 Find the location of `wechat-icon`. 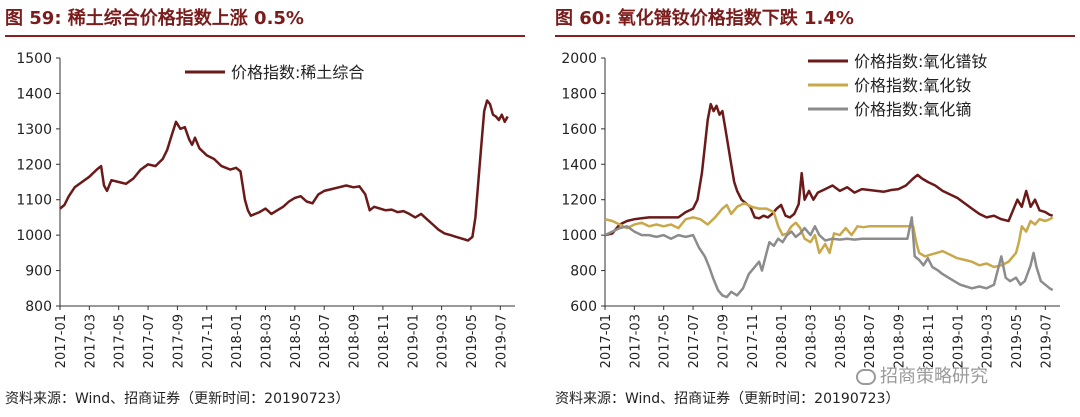

wechat-icon is located at coordinates (866, 377).